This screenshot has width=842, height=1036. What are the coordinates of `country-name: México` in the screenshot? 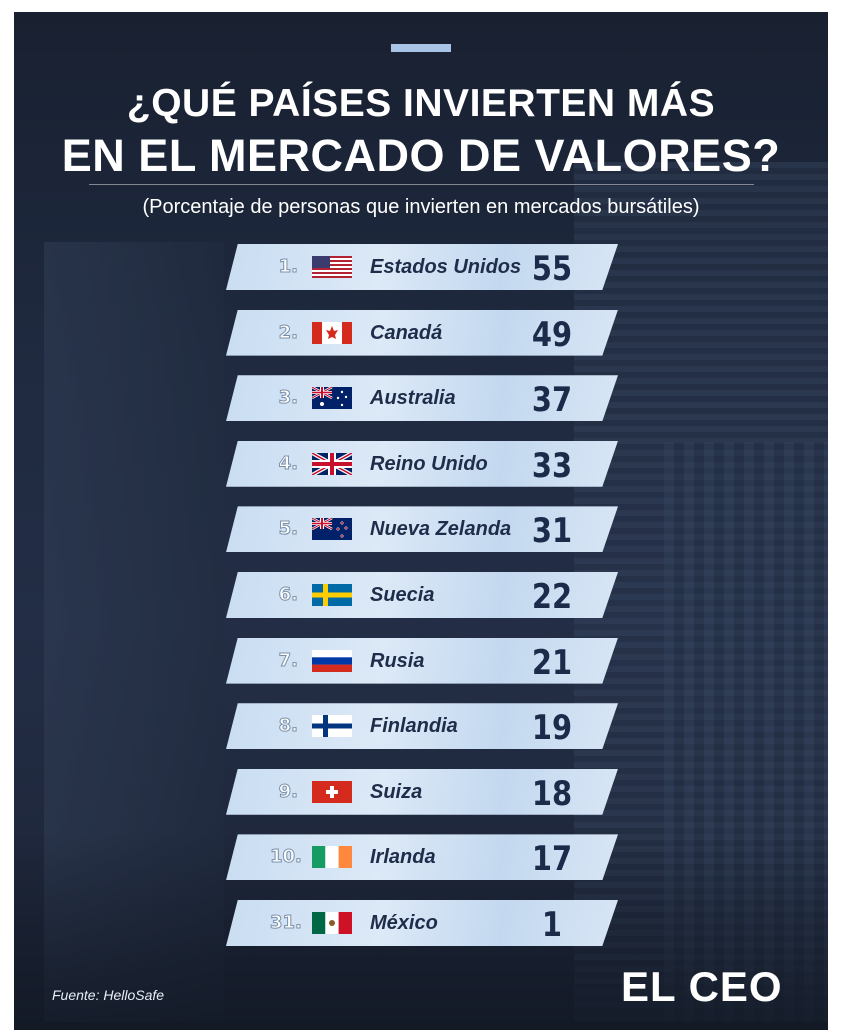 It's located at (404, 923).